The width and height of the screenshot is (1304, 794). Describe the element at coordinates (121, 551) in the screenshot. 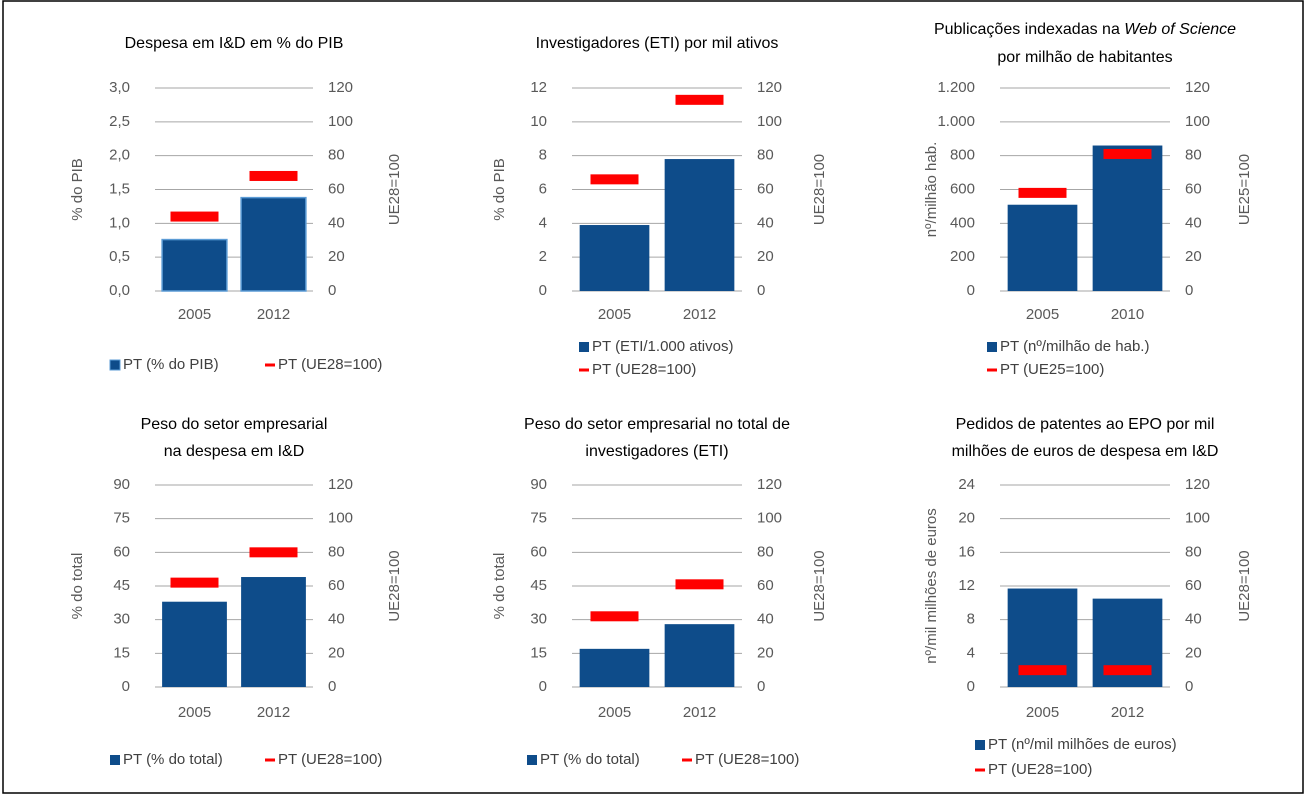

I see `y-tick-label: 60` at that location.